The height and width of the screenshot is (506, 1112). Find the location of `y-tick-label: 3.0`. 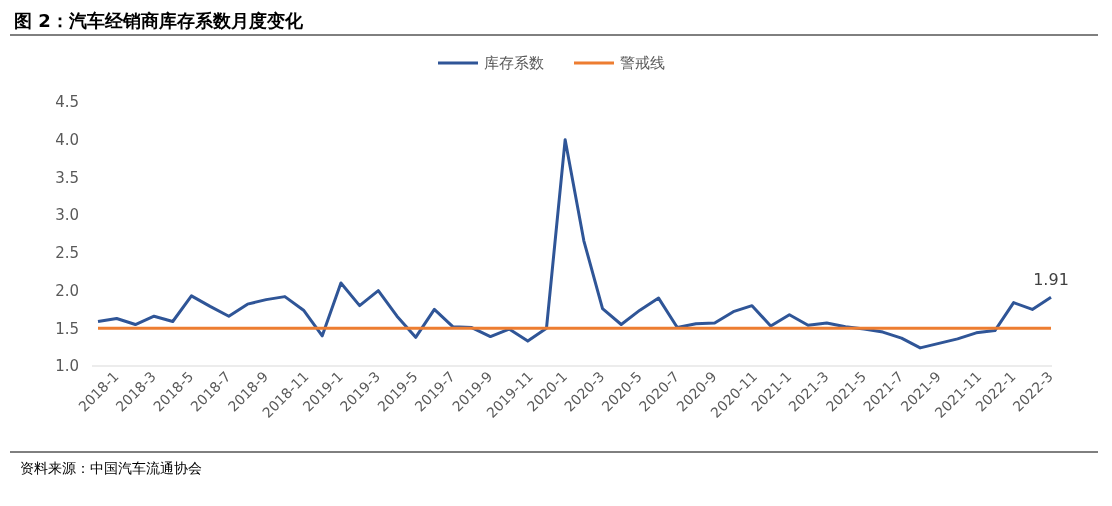

y-tick-label: 3.0 is located at coordinates (67, 215).